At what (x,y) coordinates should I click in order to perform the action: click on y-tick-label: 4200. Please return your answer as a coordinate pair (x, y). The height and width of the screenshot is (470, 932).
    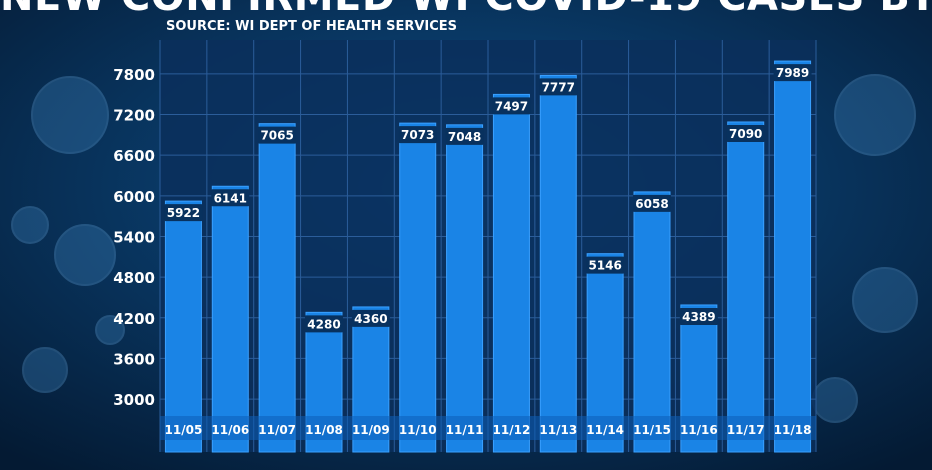
    Looking at the image, I should click on (134, 319).